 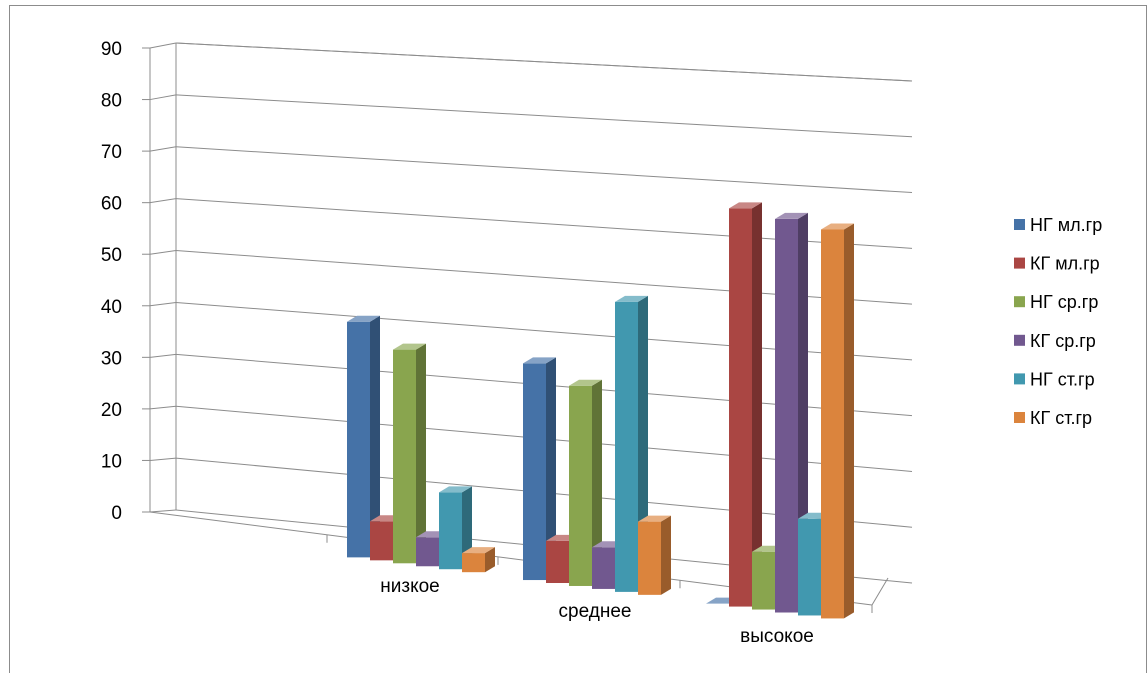 What do you see at coordinates (1064, 302) in the screenshot?
I see `legend-entry: НГ ср.гр` at bounding box center [1064, 302].